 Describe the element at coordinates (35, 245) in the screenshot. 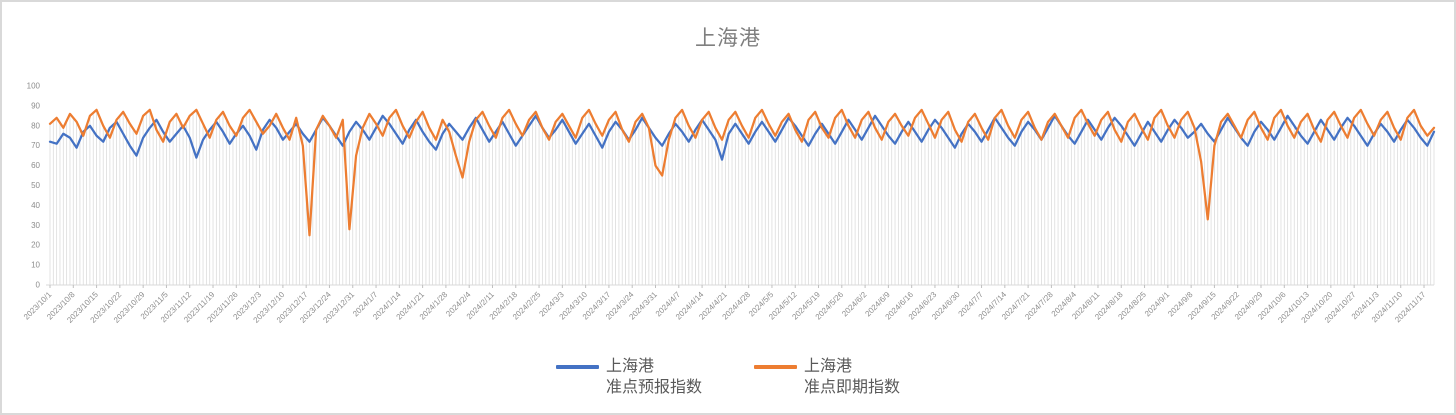

I see `y-axis-label: 20` at that location.